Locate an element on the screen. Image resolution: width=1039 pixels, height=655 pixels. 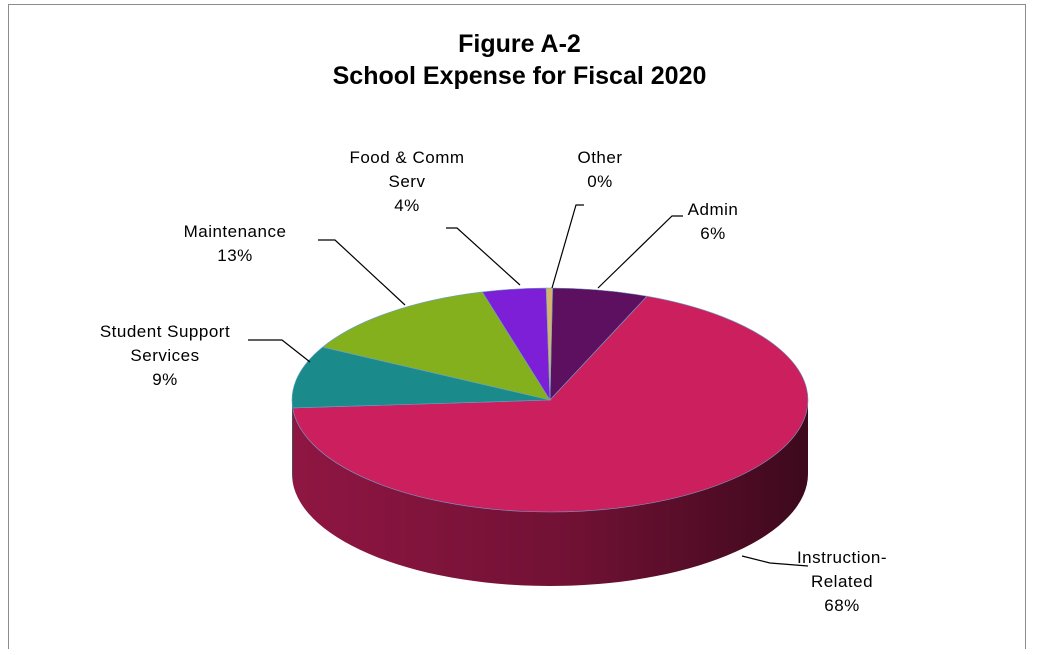
slice-percent: 6% is located at coordinates (713, 233).